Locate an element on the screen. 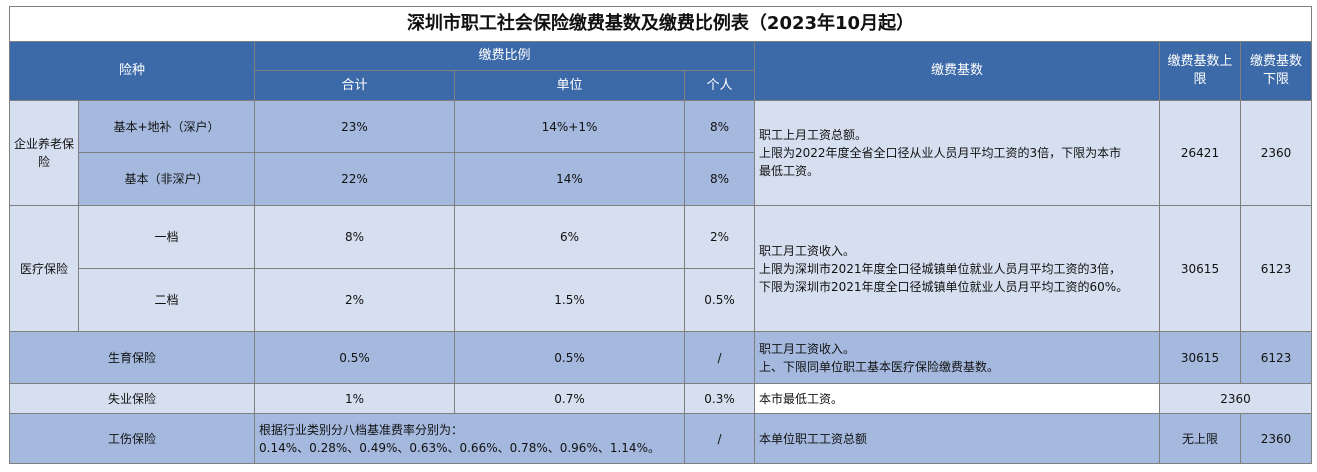 This screenshot has width=1317, height=472. medical-total-1: 8% is located at coordinates (354, 237).